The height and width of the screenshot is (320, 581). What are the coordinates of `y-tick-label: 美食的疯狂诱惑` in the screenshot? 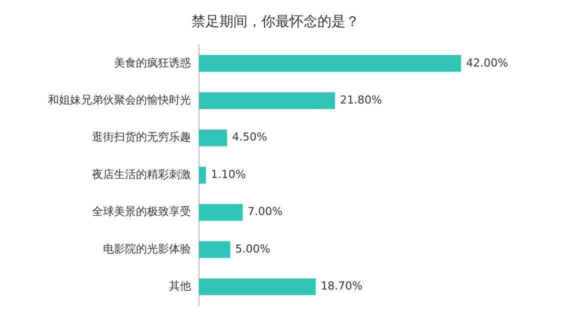 It's located at (152, 63).